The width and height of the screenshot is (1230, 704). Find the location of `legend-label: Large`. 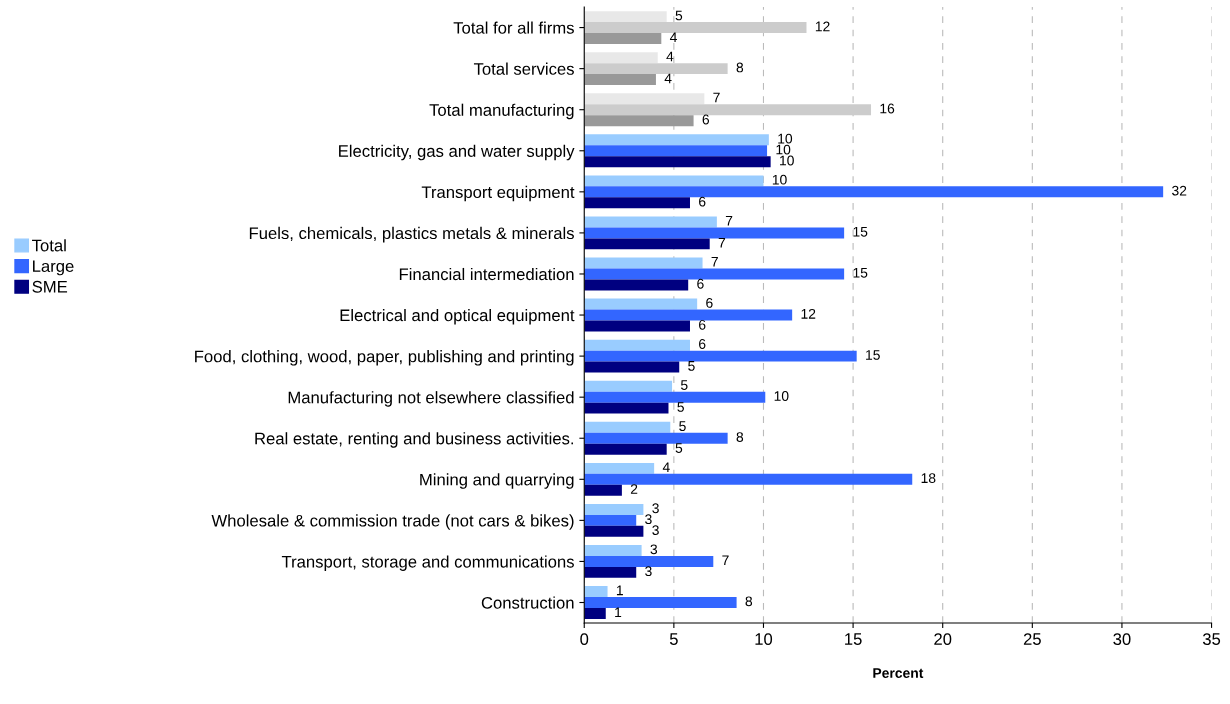

legend-label: Large is located at coordinates (53, 268).